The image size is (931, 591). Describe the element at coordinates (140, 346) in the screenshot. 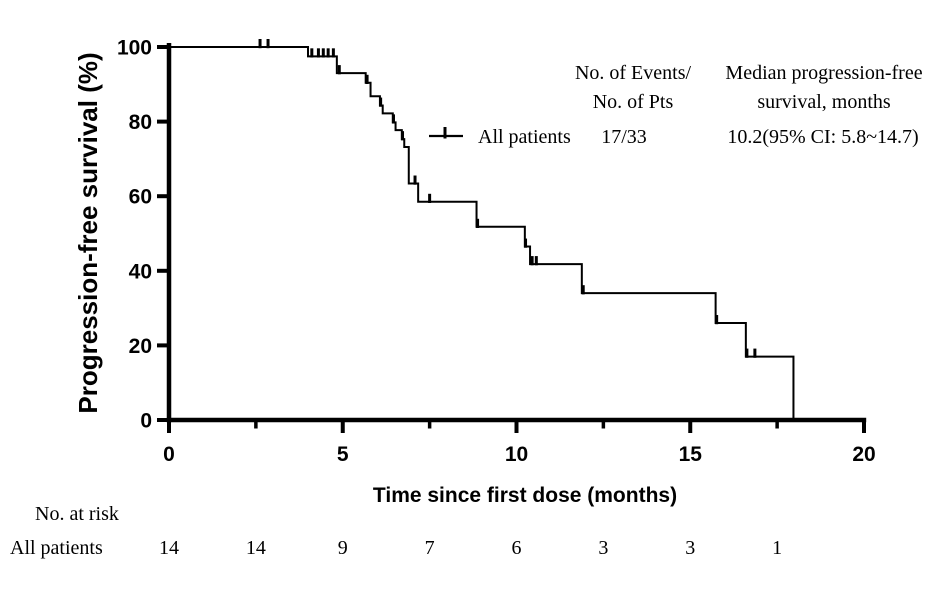

I see `y-axis-tick-label: 20` at that location.